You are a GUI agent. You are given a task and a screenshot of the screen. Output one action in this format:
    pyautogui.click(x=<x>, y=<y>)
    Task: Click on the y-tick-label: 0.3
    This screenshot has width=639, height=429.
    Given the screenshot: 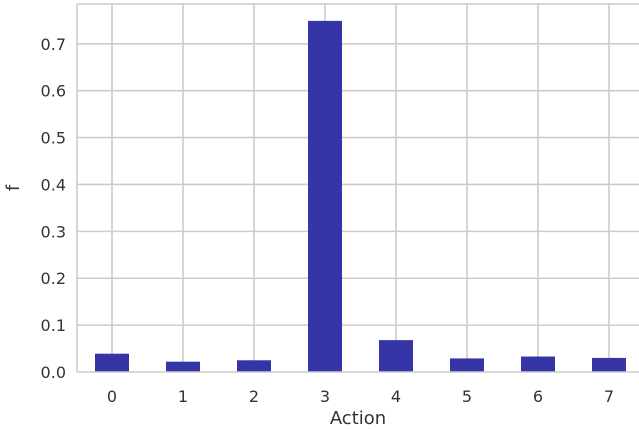 What is the action you would take?
    pyautogui.click(x=53, y=231)
    